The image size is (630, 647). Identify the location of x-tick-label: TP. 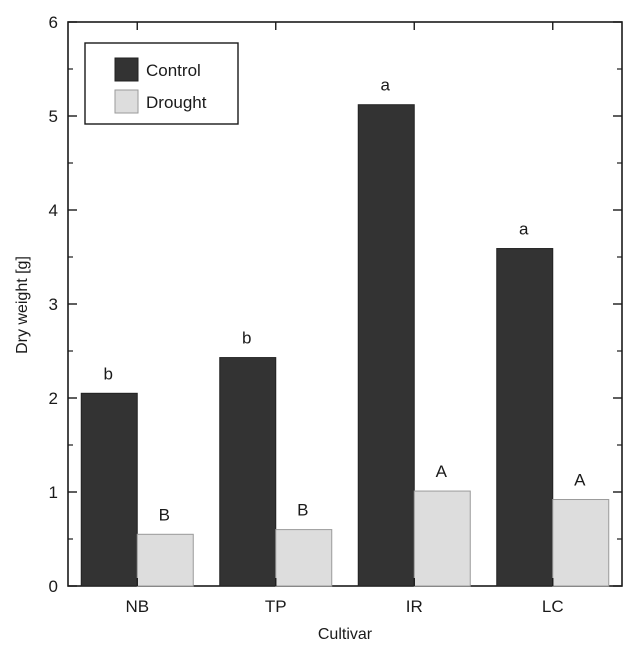
(276, 606).